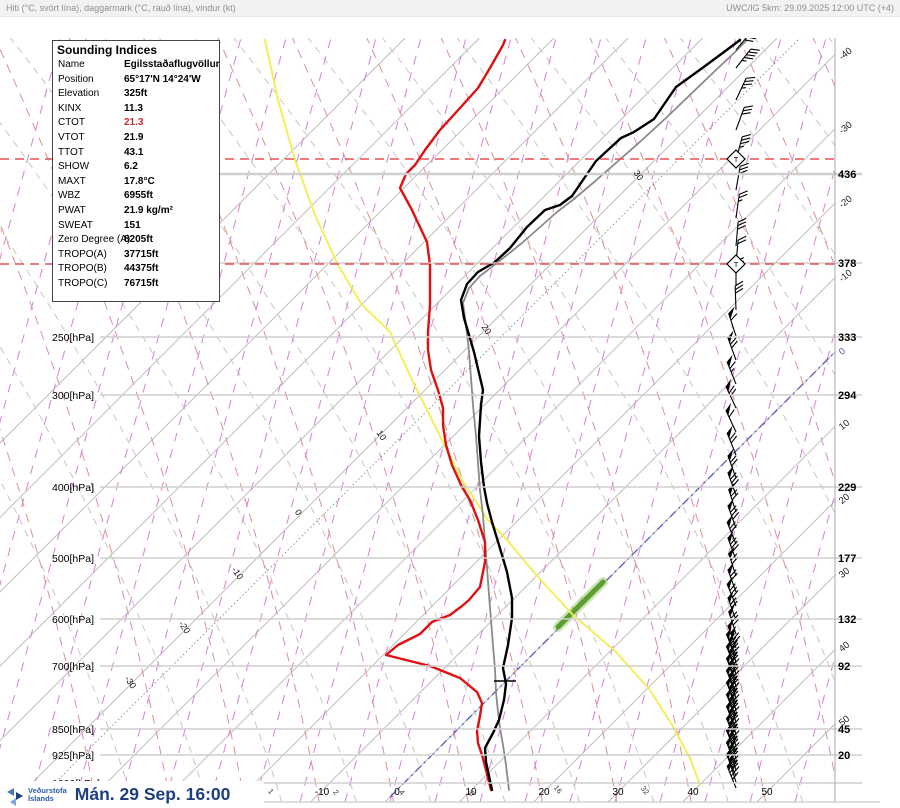  Describe the element at coordinates (842, 352) in the screenshot. I see `right-temp-label: 0` at that location.